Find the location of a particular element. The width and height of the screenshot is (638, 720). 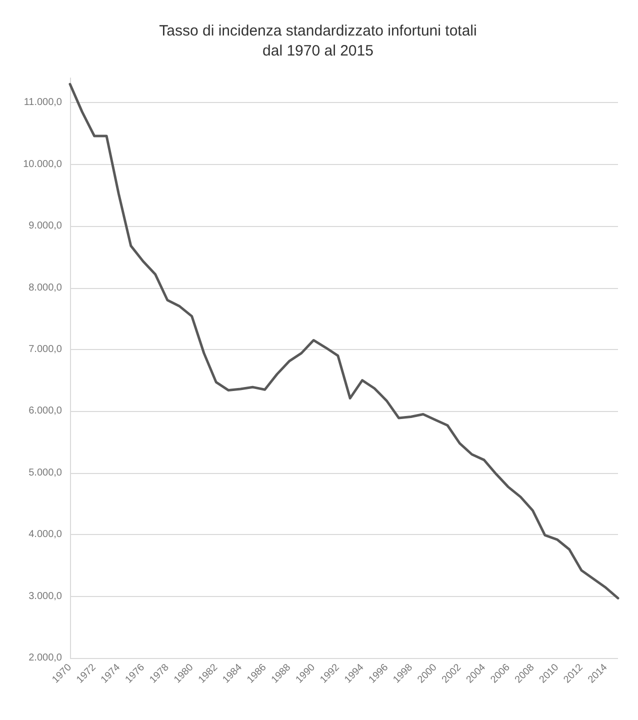

y-tick-label: 4.000,0 is located at coordinates (45, 534).